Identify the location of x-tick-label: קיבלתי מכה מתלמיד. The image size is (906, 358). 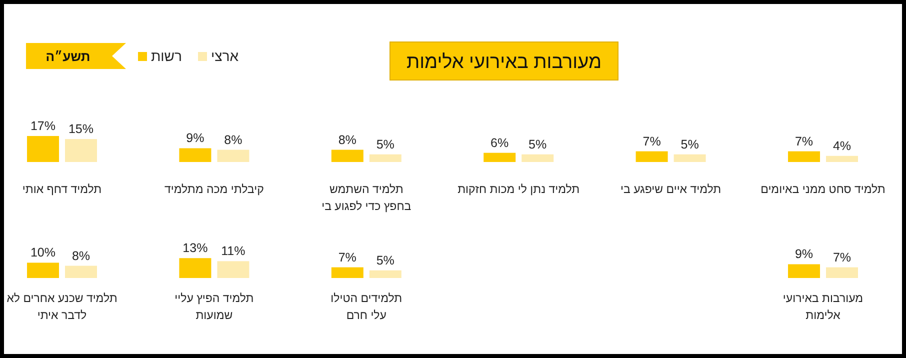
(214, 189).